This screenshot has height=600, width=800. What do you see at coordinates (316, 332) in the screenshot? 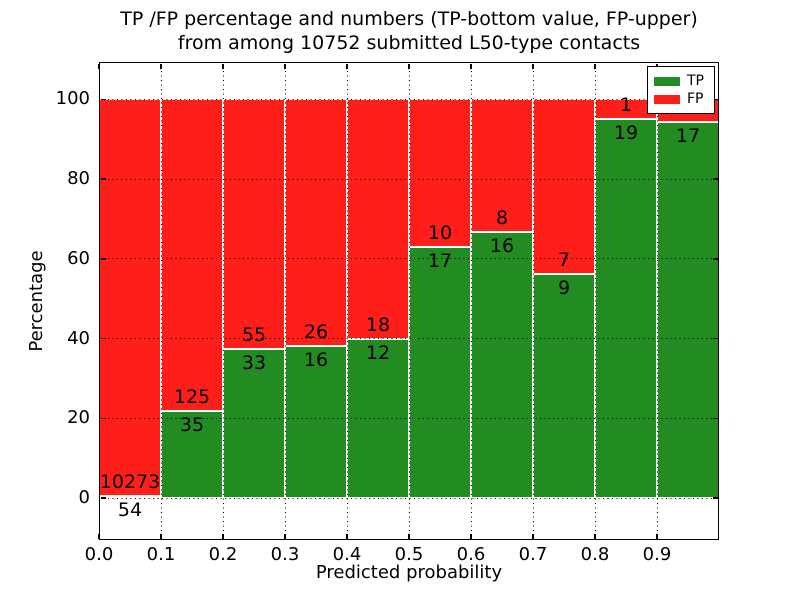
I see `fp-count-label: 26` at bounding box center [316, 332].